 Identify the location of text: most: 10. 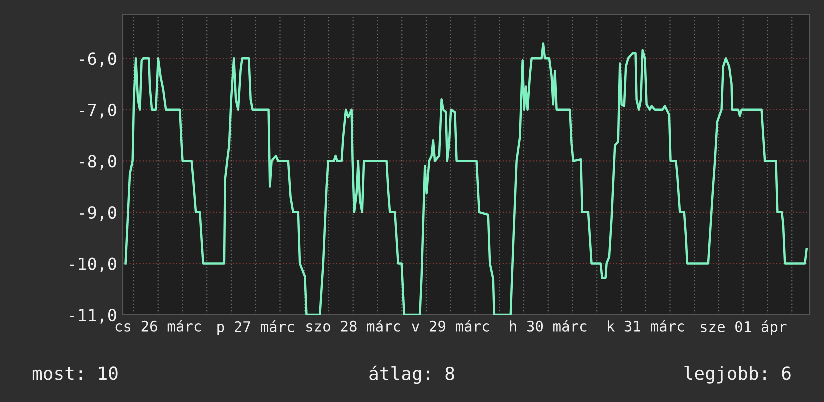
(75, 373).